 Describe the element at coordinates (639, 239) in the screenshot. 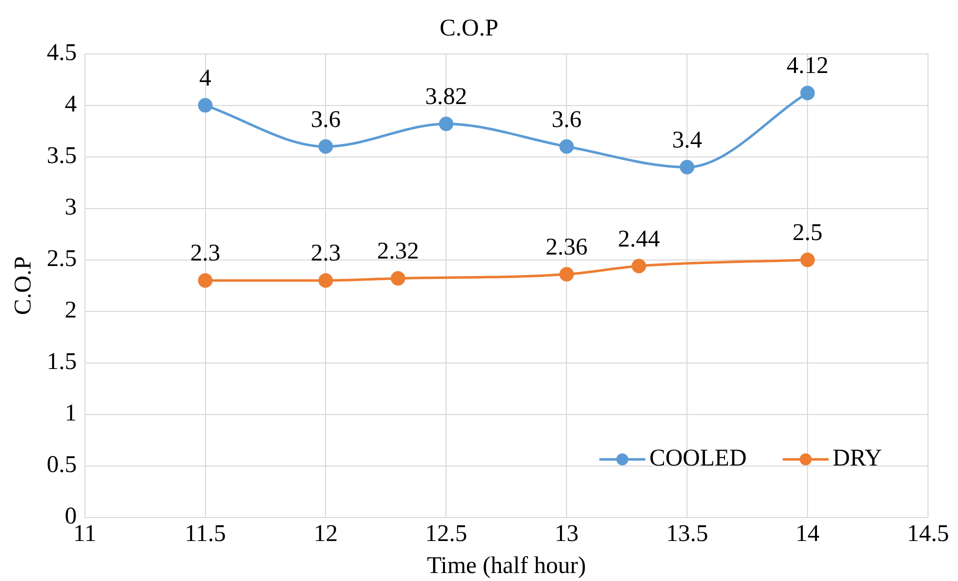

I see `data-label: 2.44` at that location.